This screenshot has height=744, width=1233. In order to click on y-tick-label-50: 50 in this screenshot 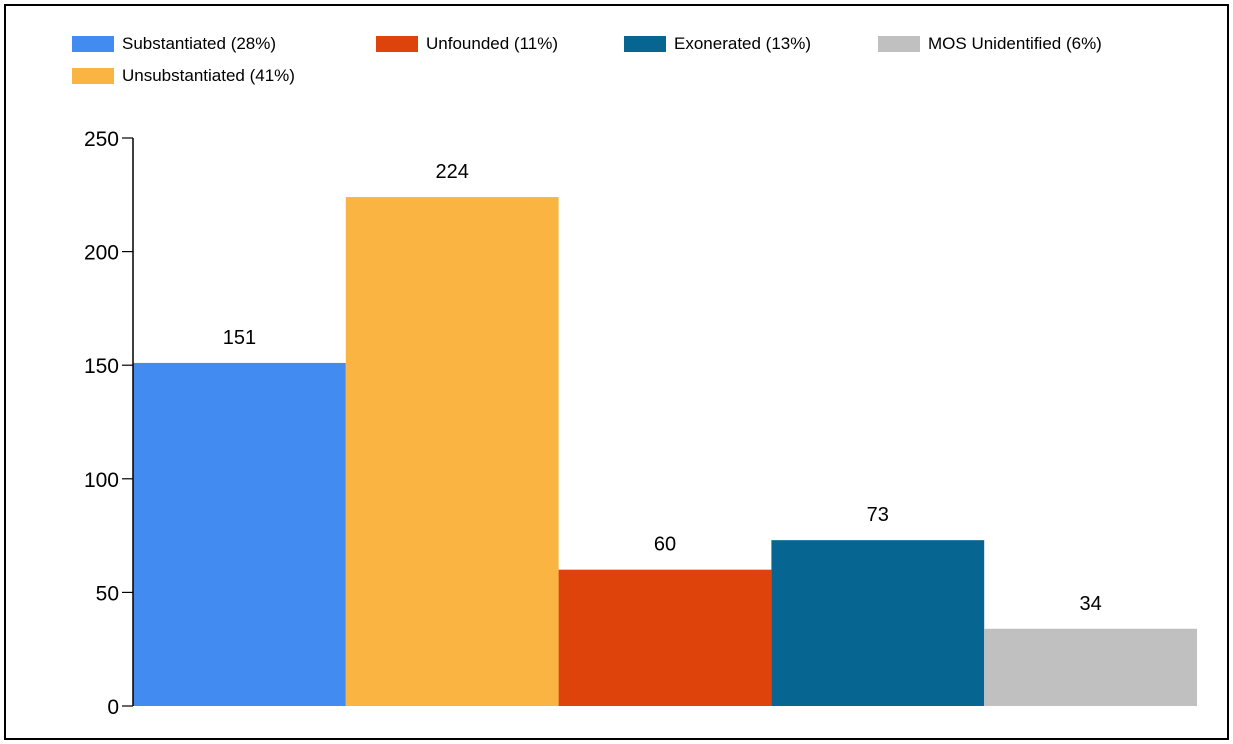, I will do `click(107, 593)`.